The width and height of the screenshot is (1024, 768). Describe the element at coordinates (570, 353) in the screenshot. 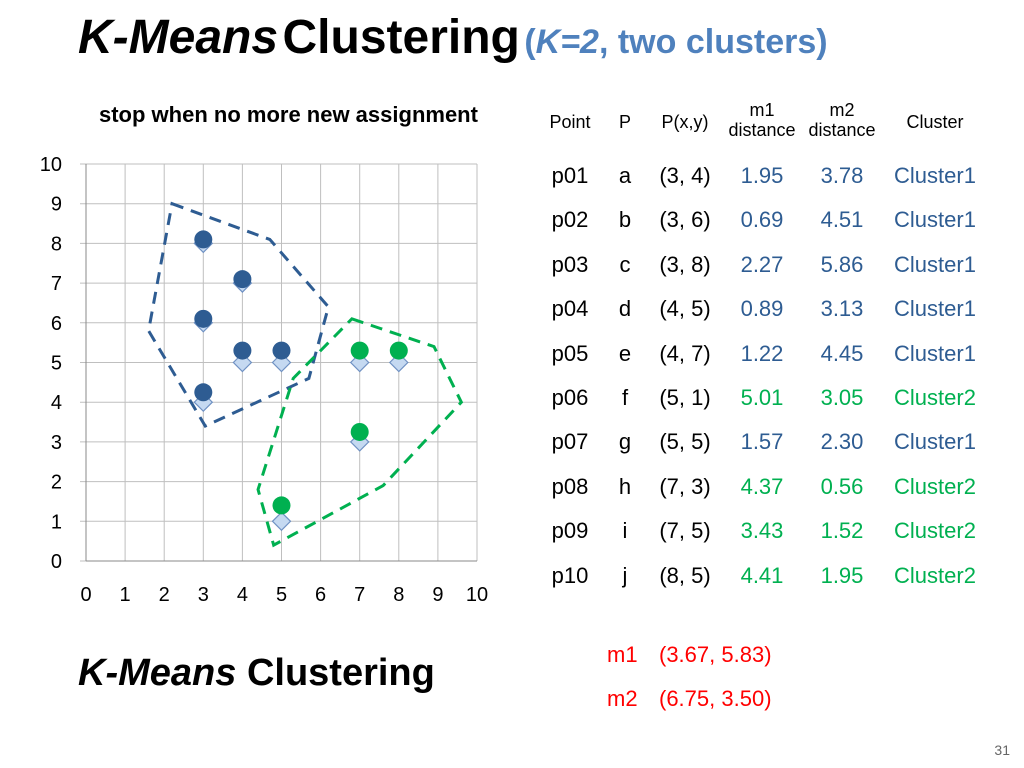

I see `cell-point: p05` at that location.